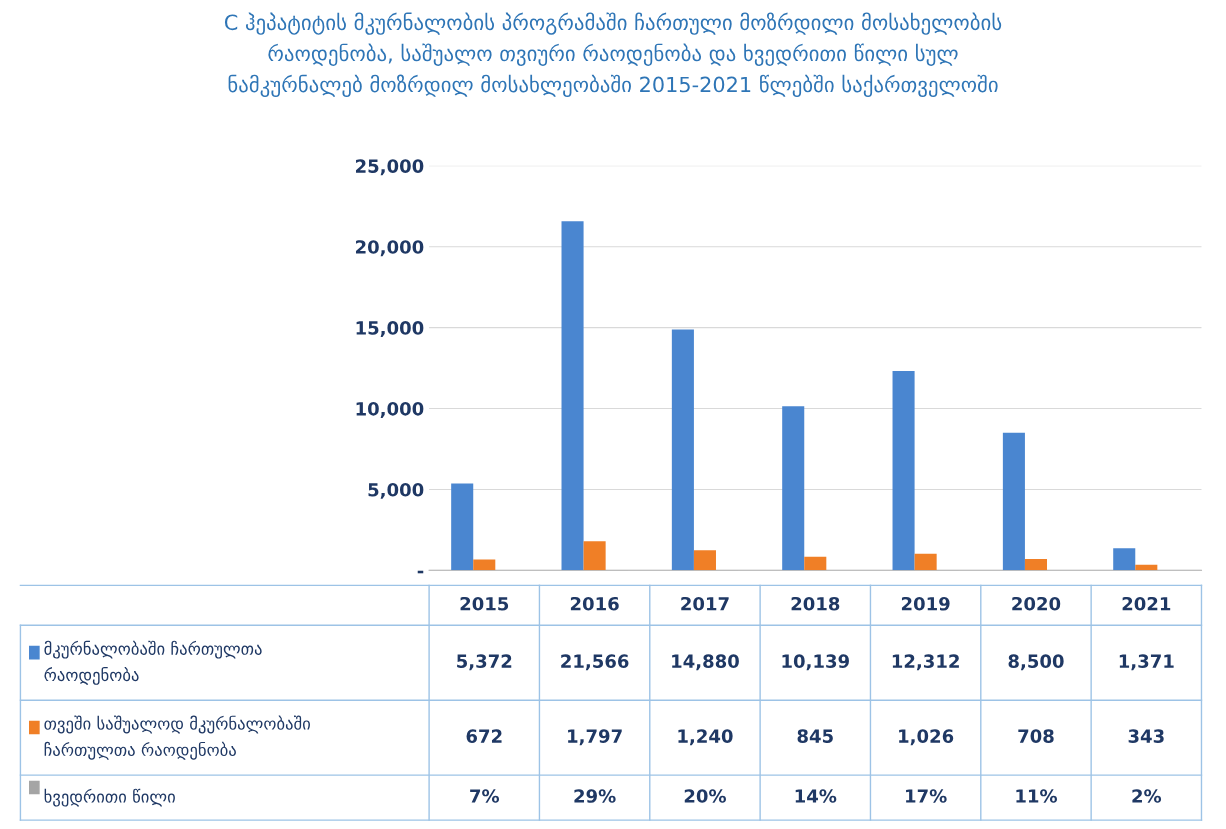  Describe the element at coordinates (925, 662) in the screenshot. I see `data-label: 12,312` at that location.